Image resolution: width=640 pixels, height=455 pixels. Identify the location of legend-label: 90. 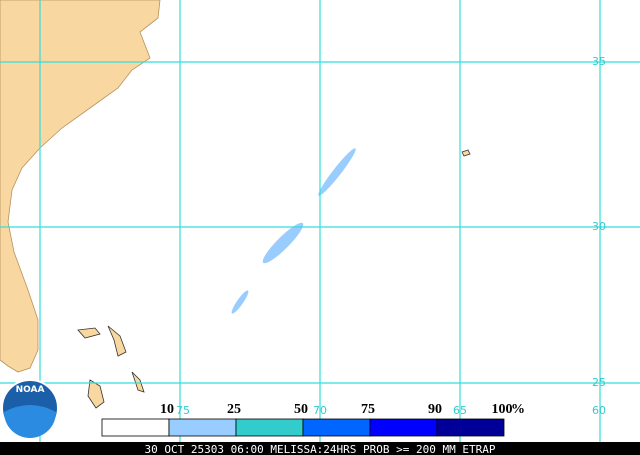
(435, 409).